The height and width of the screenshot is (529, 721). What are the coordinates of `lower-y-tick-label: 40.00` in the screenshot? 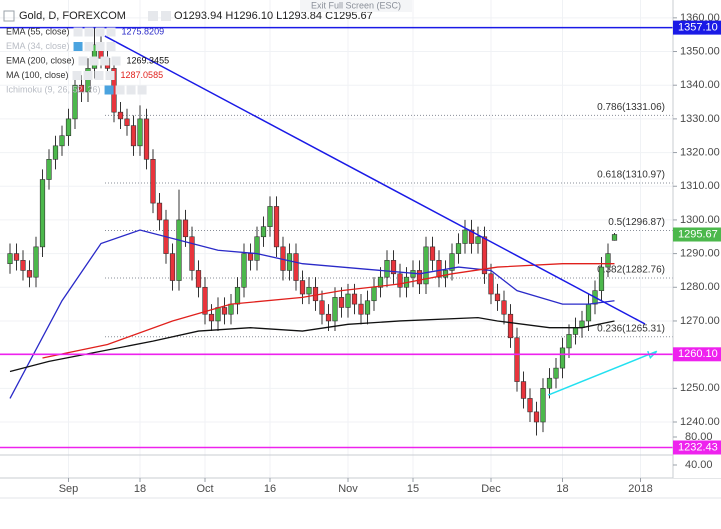 It's located at (699, 465).